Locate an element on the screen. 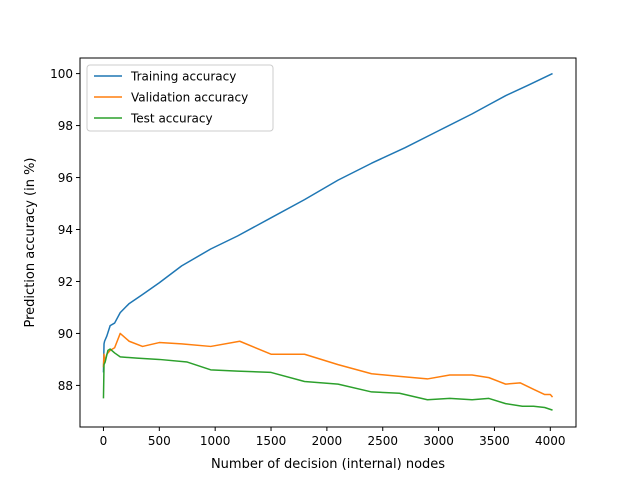 The image size is (640, 485). x-tick-label: 3500 is located at coordinates (494, 441).